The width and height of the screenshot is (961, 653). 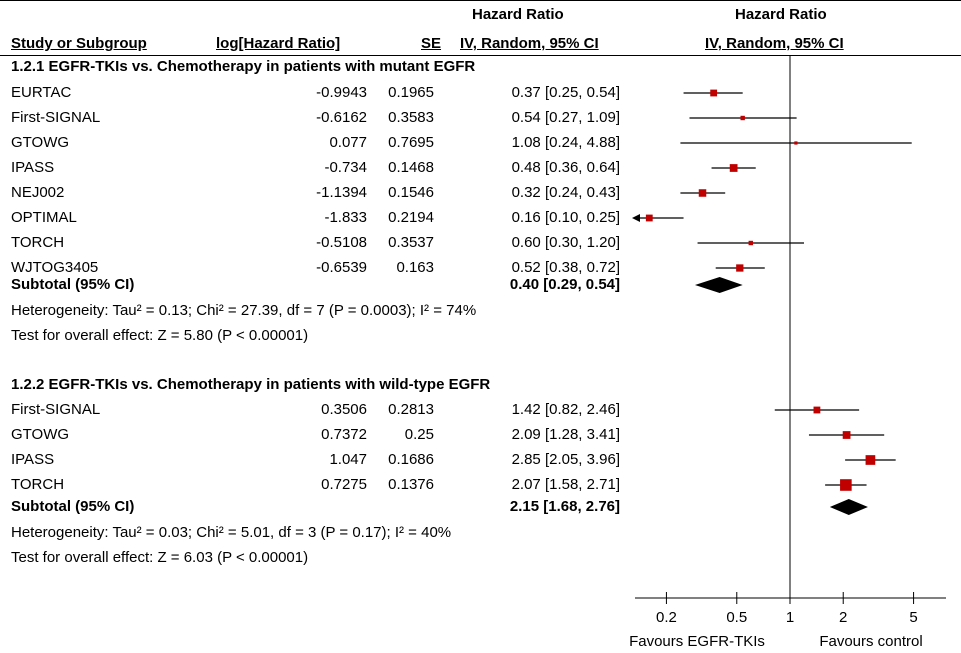 I want to click on x-axis-tick-label: 0.5, so click(x=736, y=617).